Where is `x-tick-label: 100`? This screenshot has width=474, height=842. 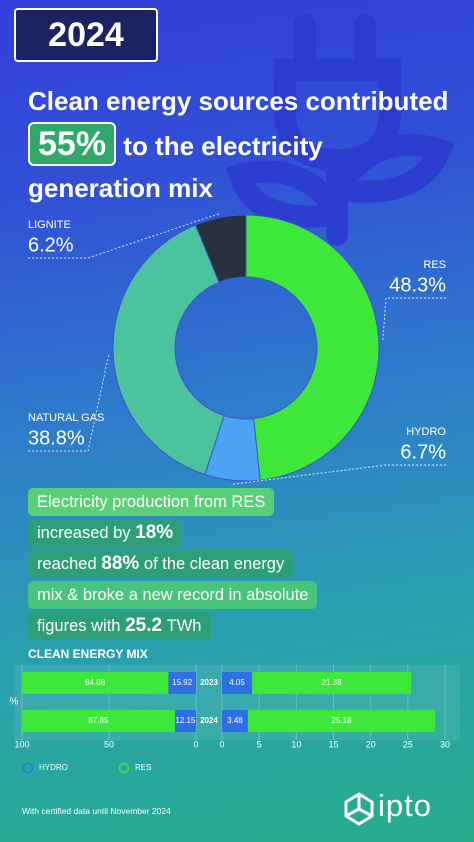 x-tick-label: 100 is located at coordinates (21, 744).